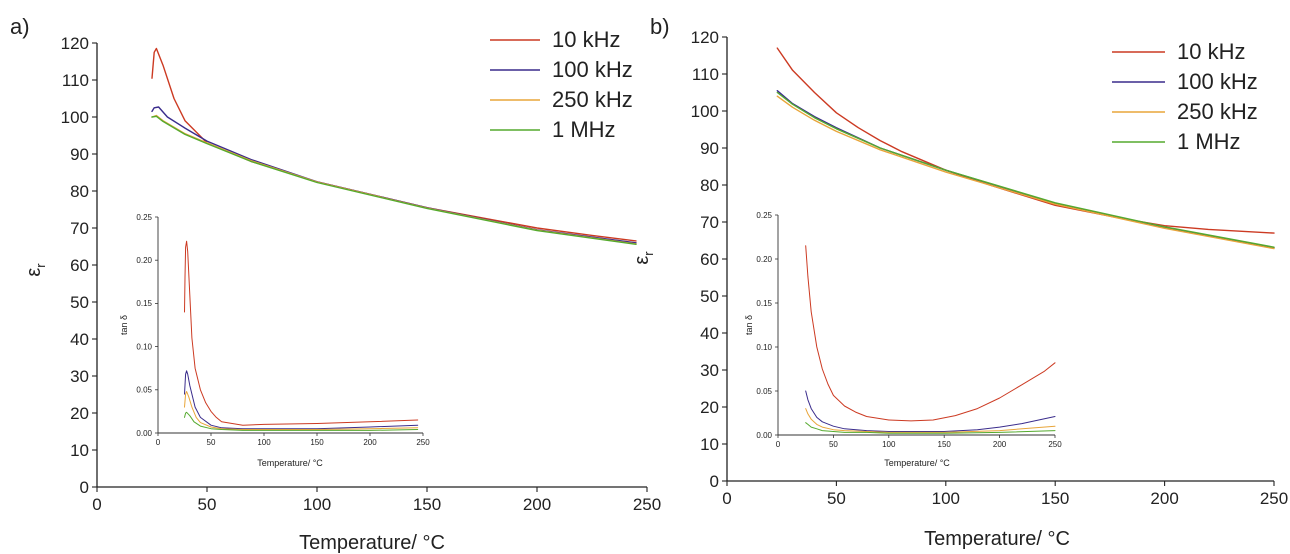 This screenshot has width=1290, height=554. Describe the element at coordinates (75, 43) in the screenshot. I see `panel-a-y-tick-label: 120` at that location.